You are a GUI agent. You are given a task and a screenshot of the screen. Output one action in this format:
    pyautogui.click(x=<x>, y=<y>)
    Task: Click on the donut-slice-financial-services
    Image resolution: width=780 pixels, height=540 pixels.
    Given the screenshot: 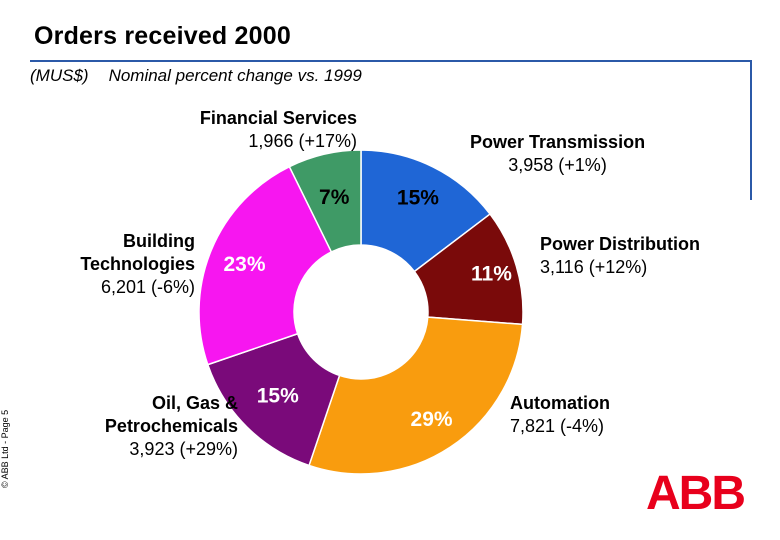 What is the action you would take?
    pyautogui.click(x=325, y=201)
    